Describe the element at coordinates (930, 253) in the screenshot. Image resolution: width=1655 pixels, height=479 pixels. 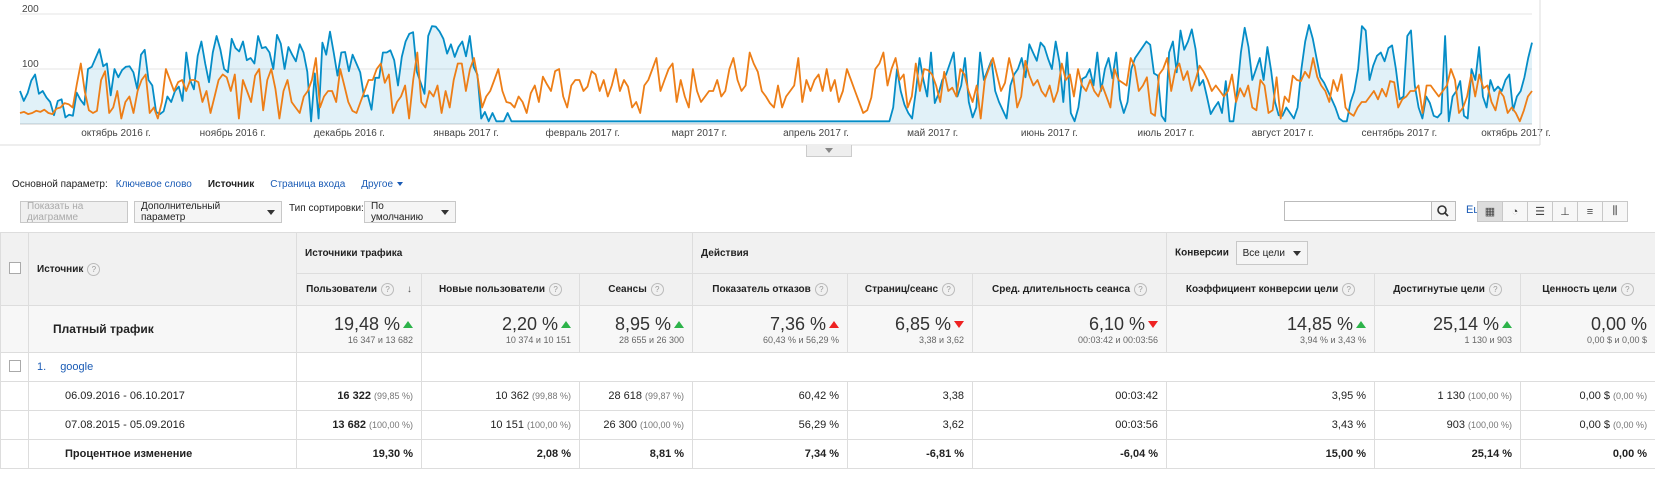
I see `behavior-group-header: Действия` at that location.